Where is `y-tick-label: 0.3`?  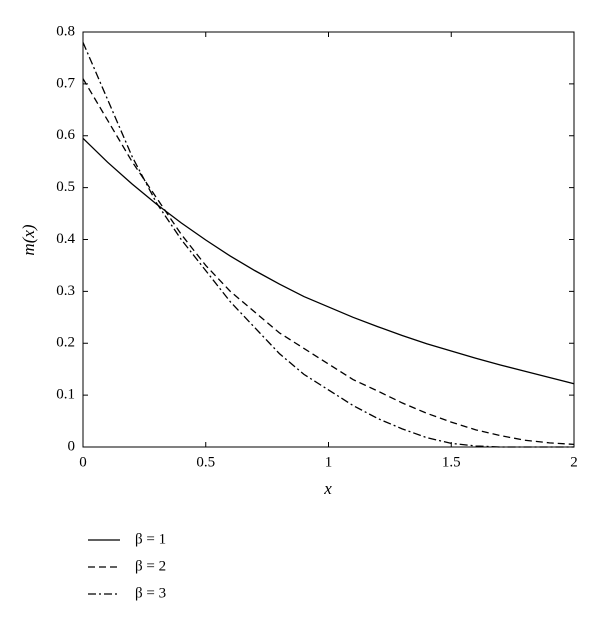
y-tick-label: 0.3 is located at coordinates (65, 291).